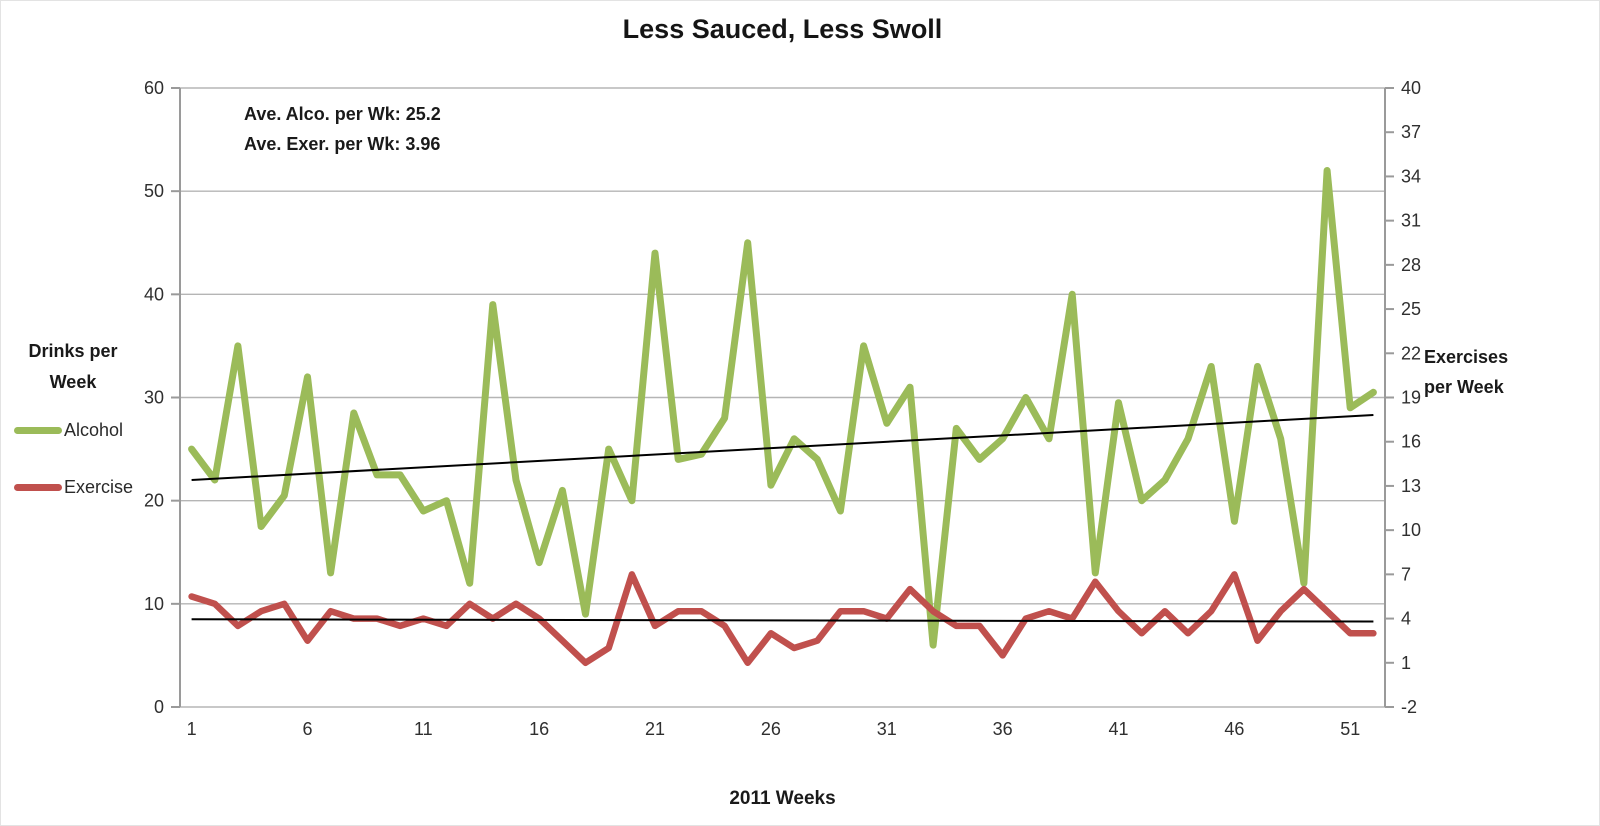  Describe the element at coordinates (1406, 619) in the screenshot. I see `right-axis-tick-label: 4` at that location.